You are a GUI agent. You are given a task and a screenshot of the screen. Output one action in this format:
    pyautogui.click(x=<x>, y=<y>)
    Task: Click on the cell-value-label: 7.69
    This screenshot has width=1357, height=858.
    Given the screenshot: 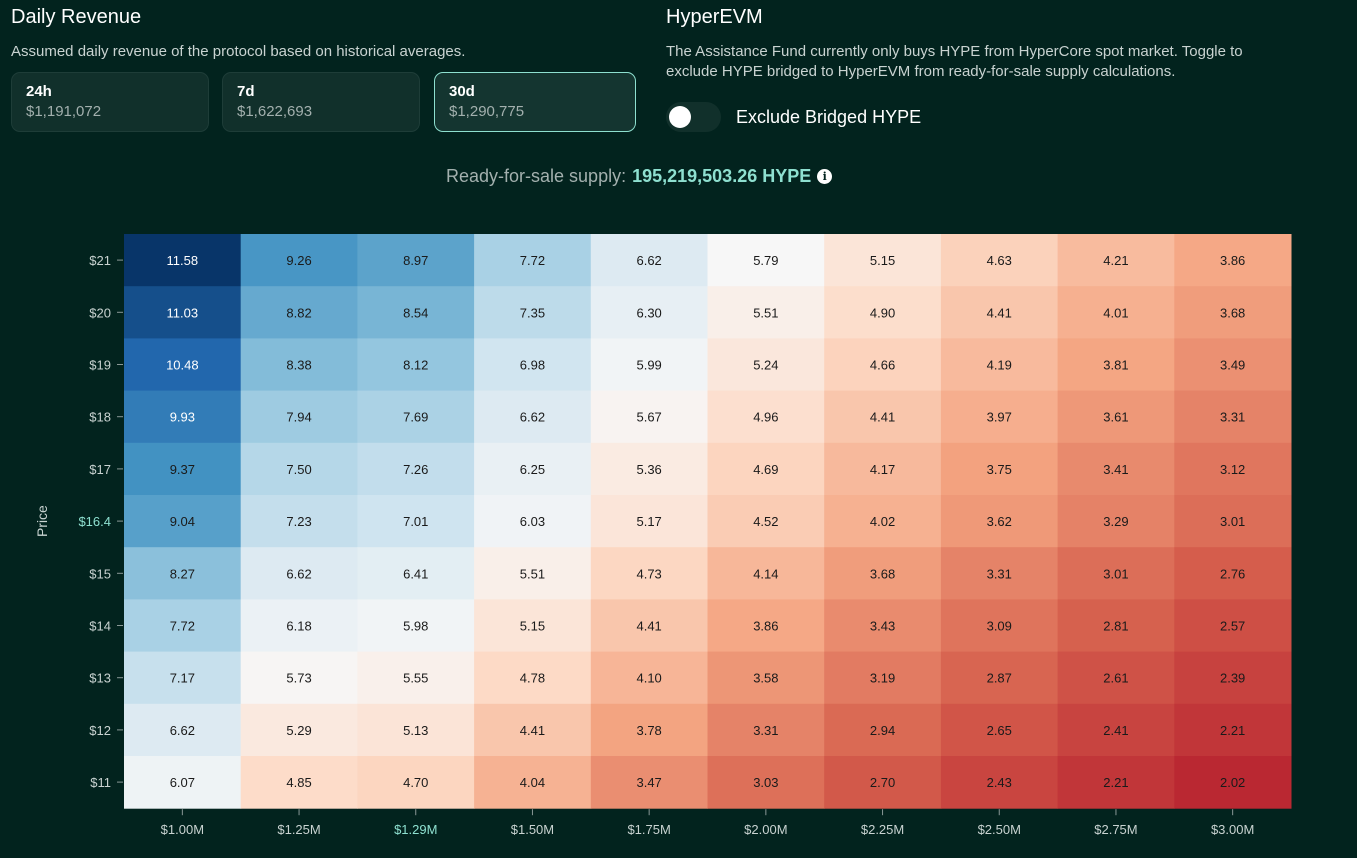 What is the action you would take?
    pyautogui.click(x=415, y=417)
    